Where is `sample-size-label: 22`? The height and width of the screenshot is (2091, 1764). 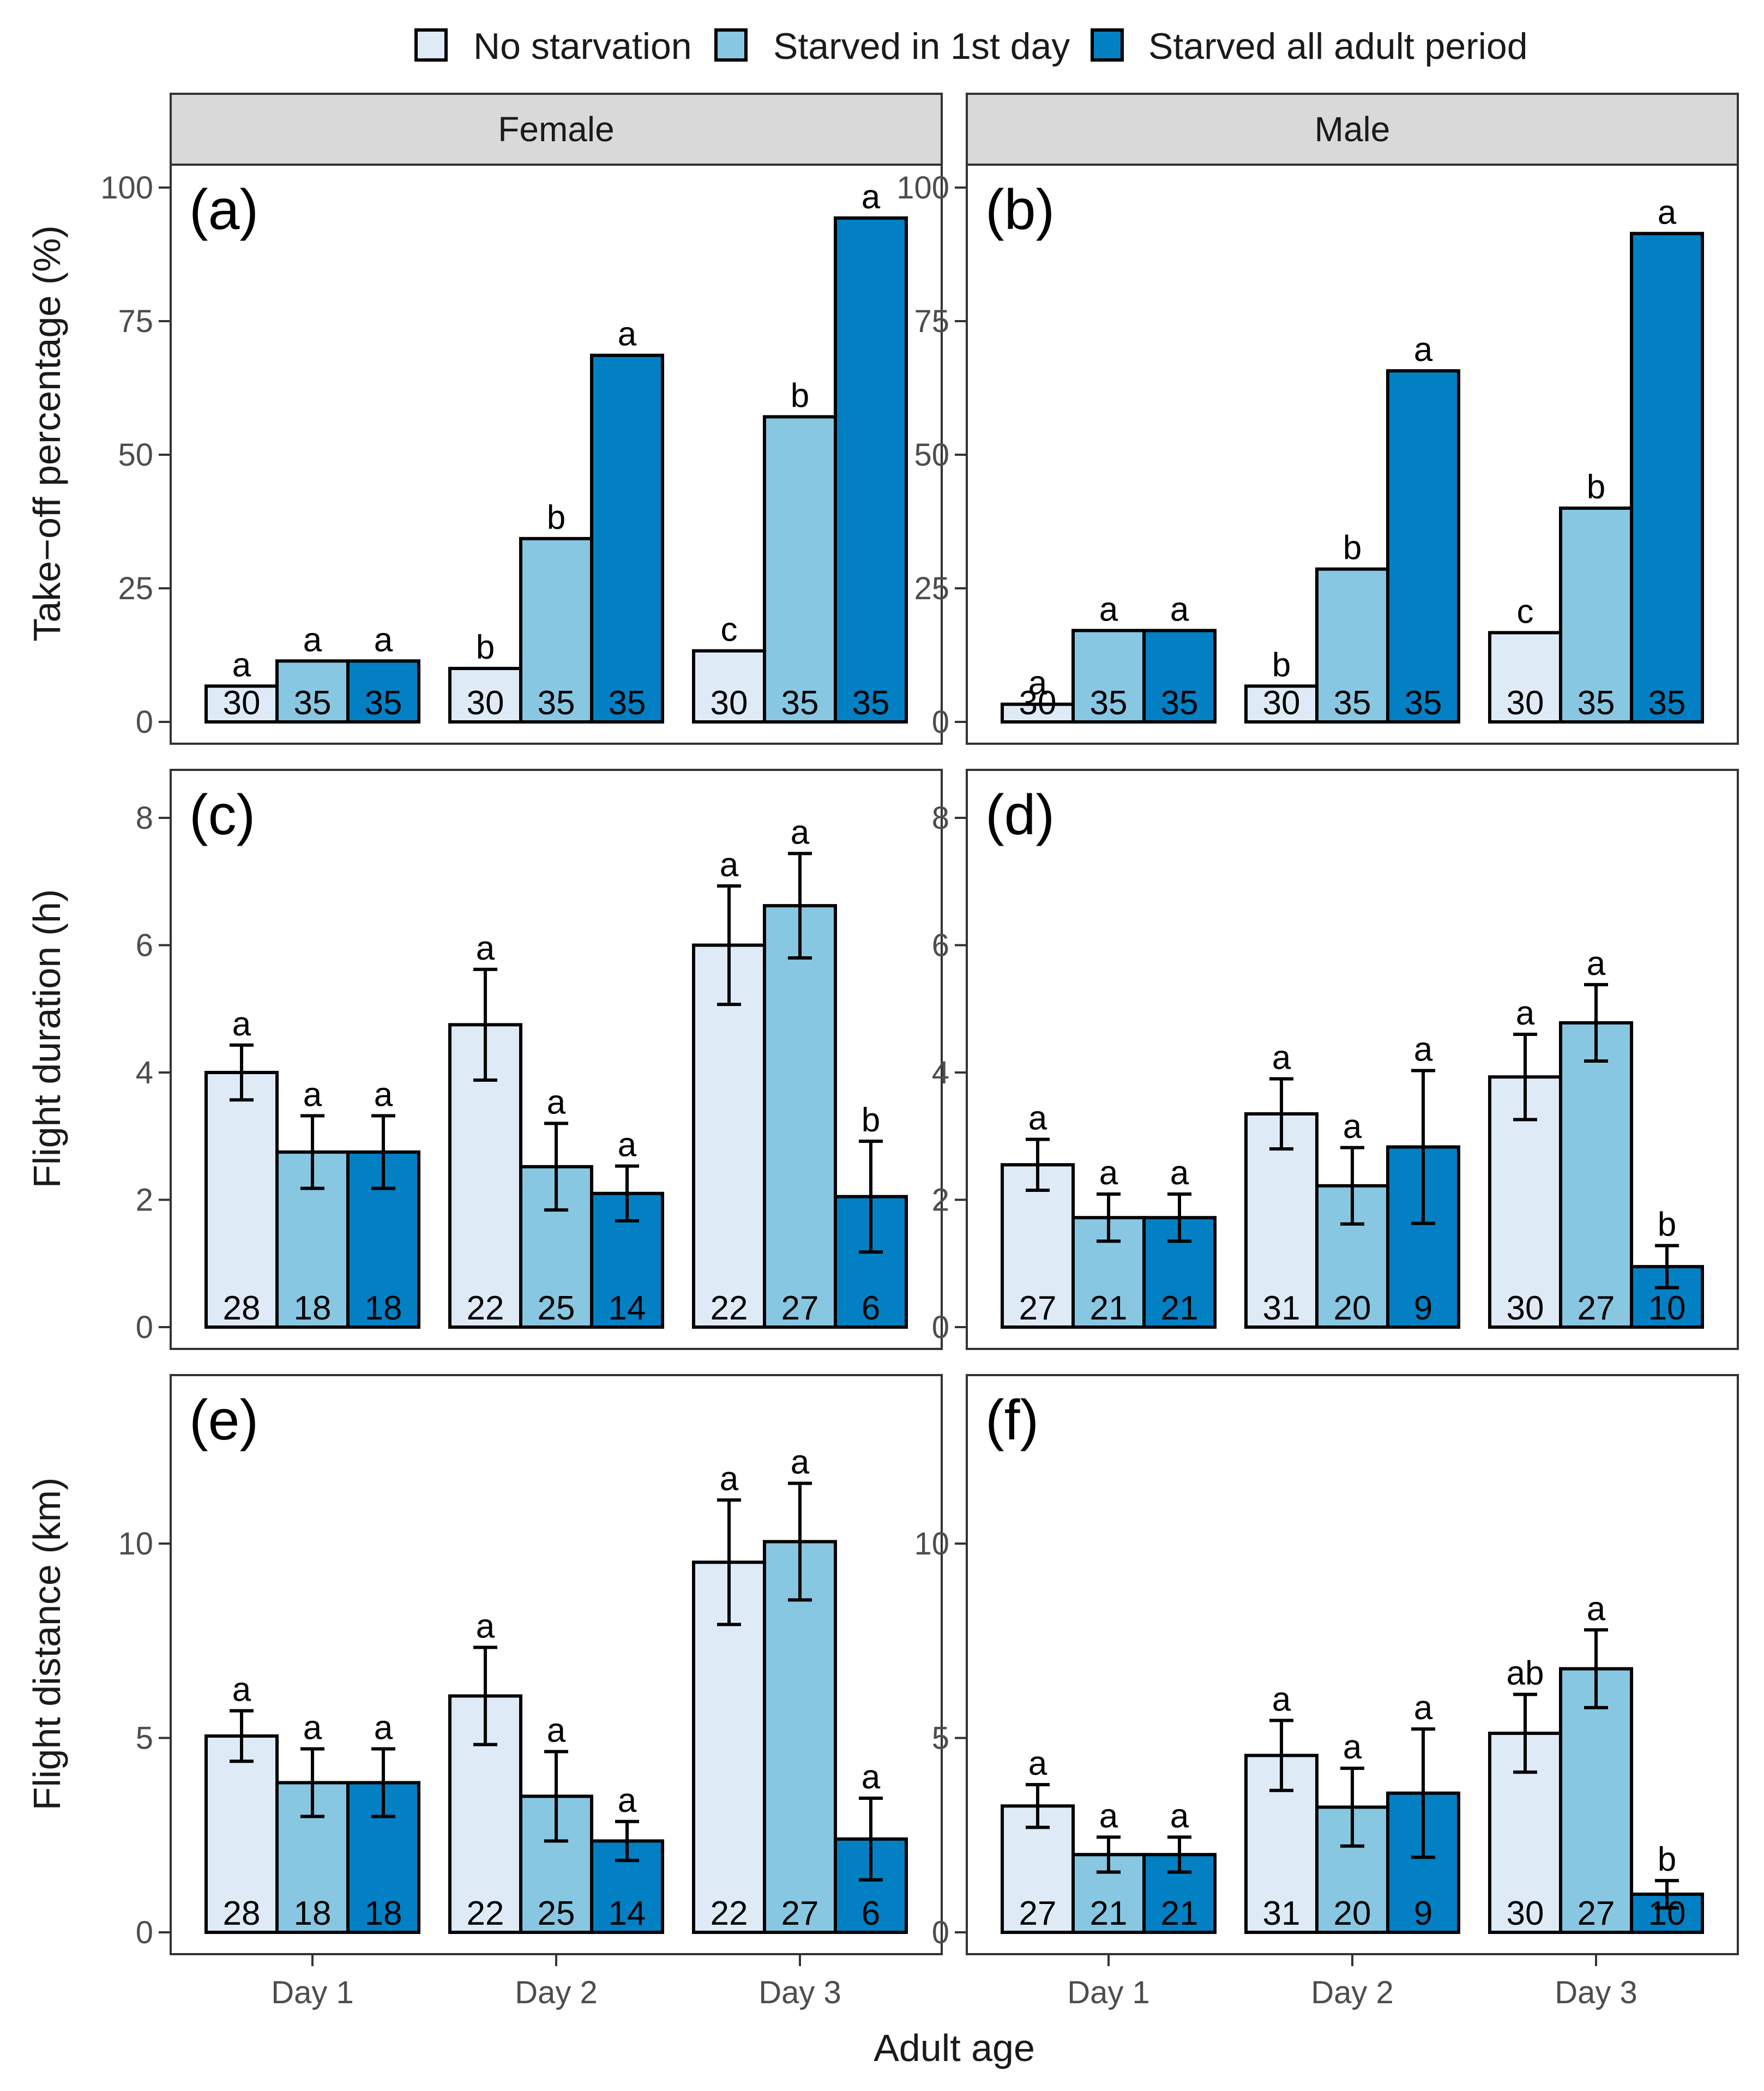
sample-size-label: 22 is located at coordinates (730, 1308).